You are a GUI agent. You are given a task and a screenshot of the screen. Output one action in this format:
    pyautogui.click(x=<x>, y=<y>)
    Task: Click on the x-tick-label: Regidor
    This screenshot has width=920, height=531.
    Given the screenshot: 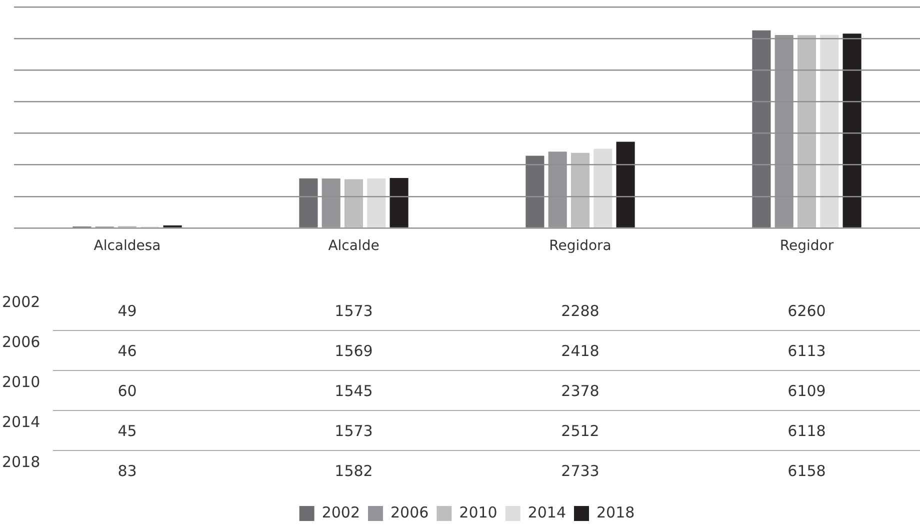 What is the action you would take?
    pyautogui.click(x=807, y=246)
    